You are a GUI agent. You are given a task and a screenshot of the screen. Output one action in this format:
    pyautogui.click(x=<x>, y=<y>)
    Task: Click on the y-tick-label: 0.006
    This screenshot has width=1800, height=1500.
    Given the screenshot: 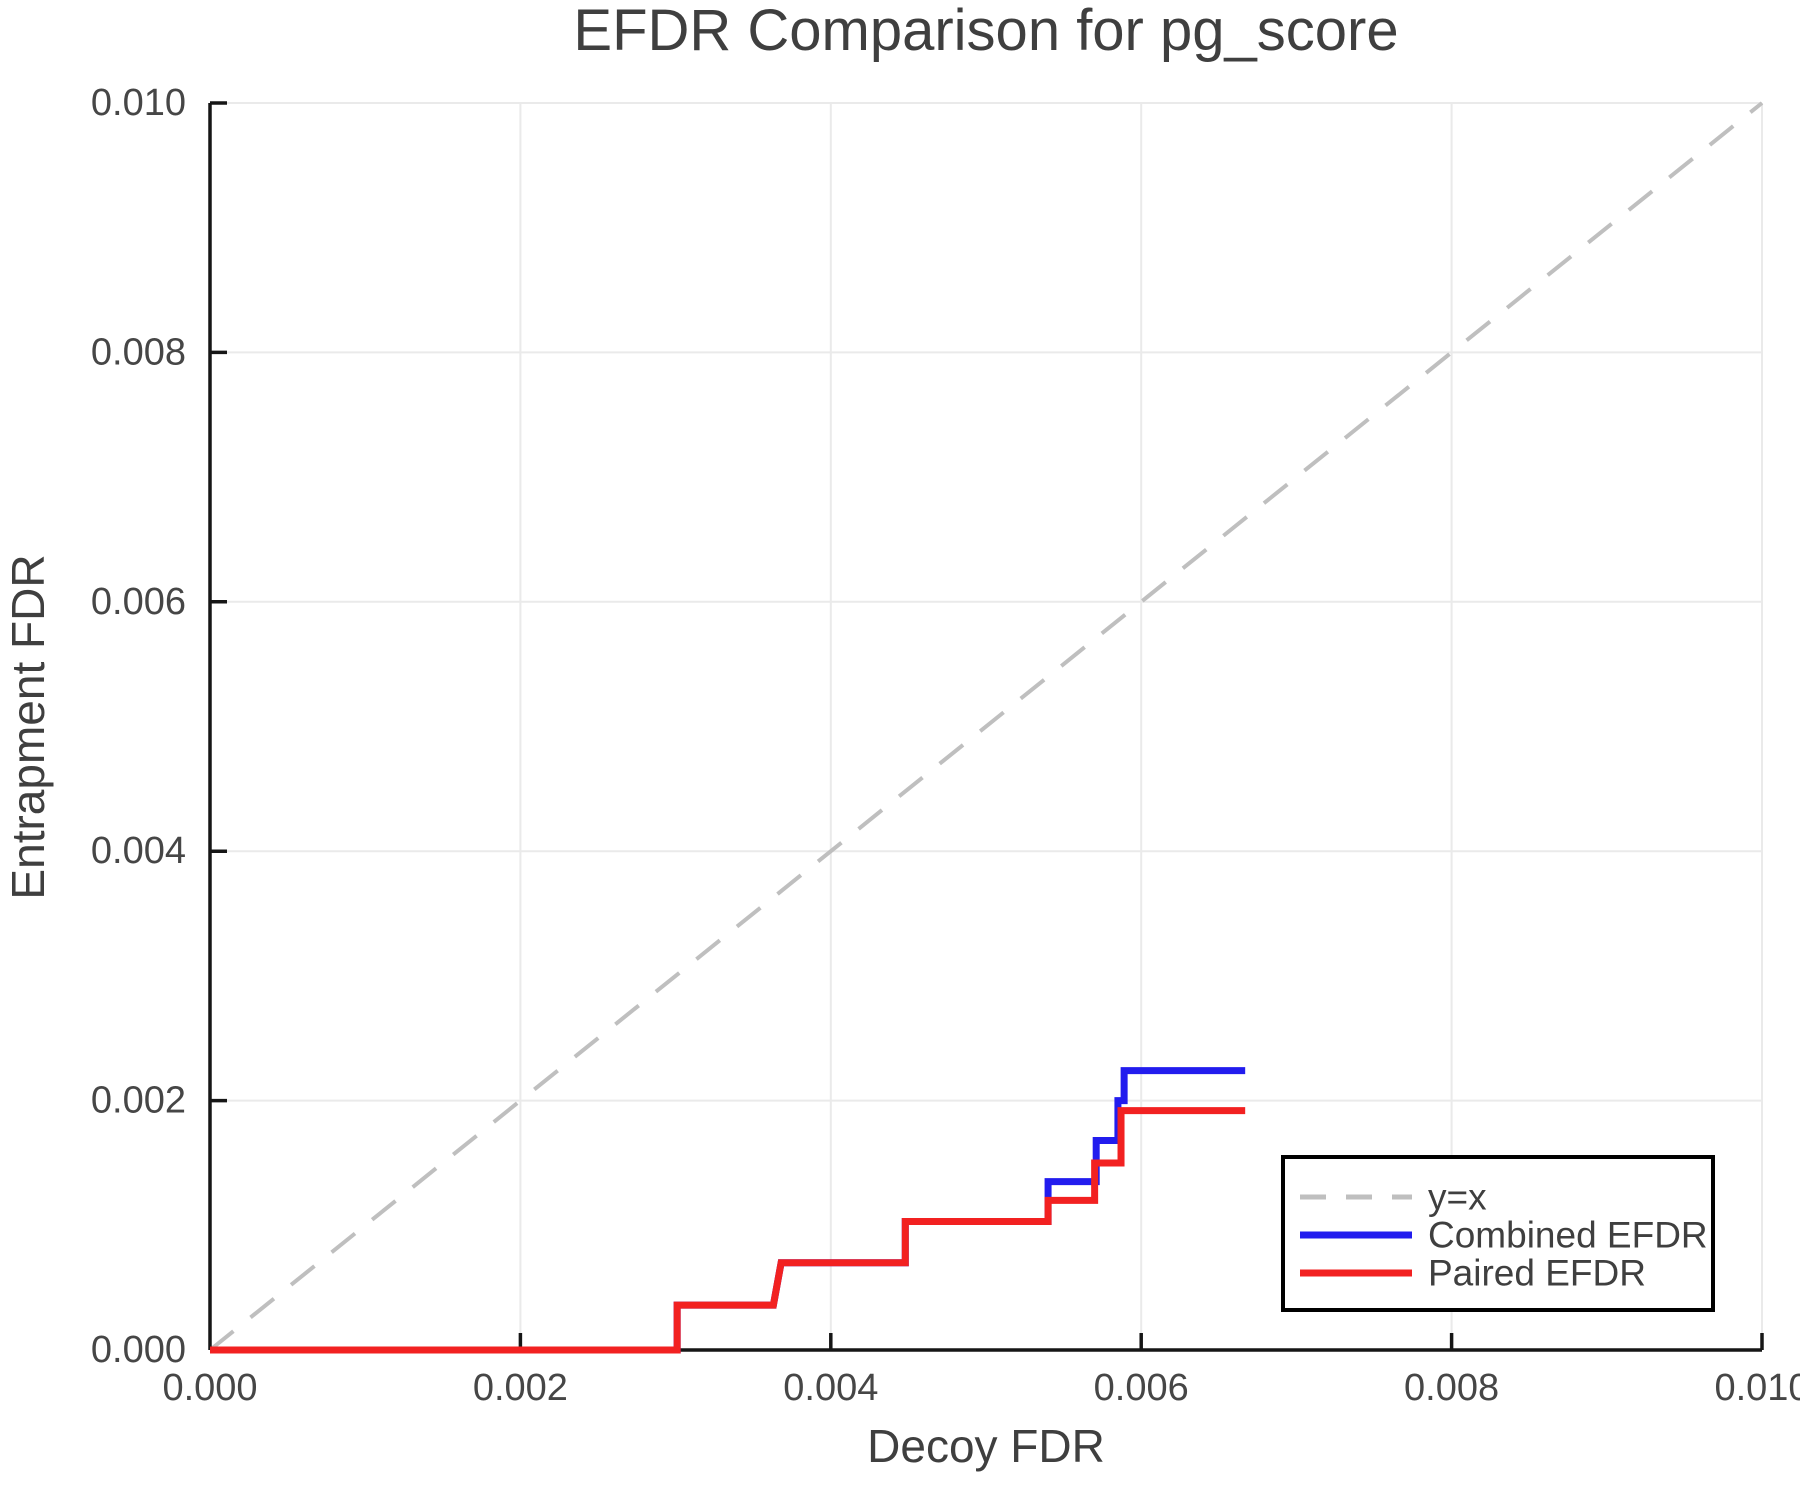 What is the action you would take?
    pyautogui.click(x=138, y=602)
    